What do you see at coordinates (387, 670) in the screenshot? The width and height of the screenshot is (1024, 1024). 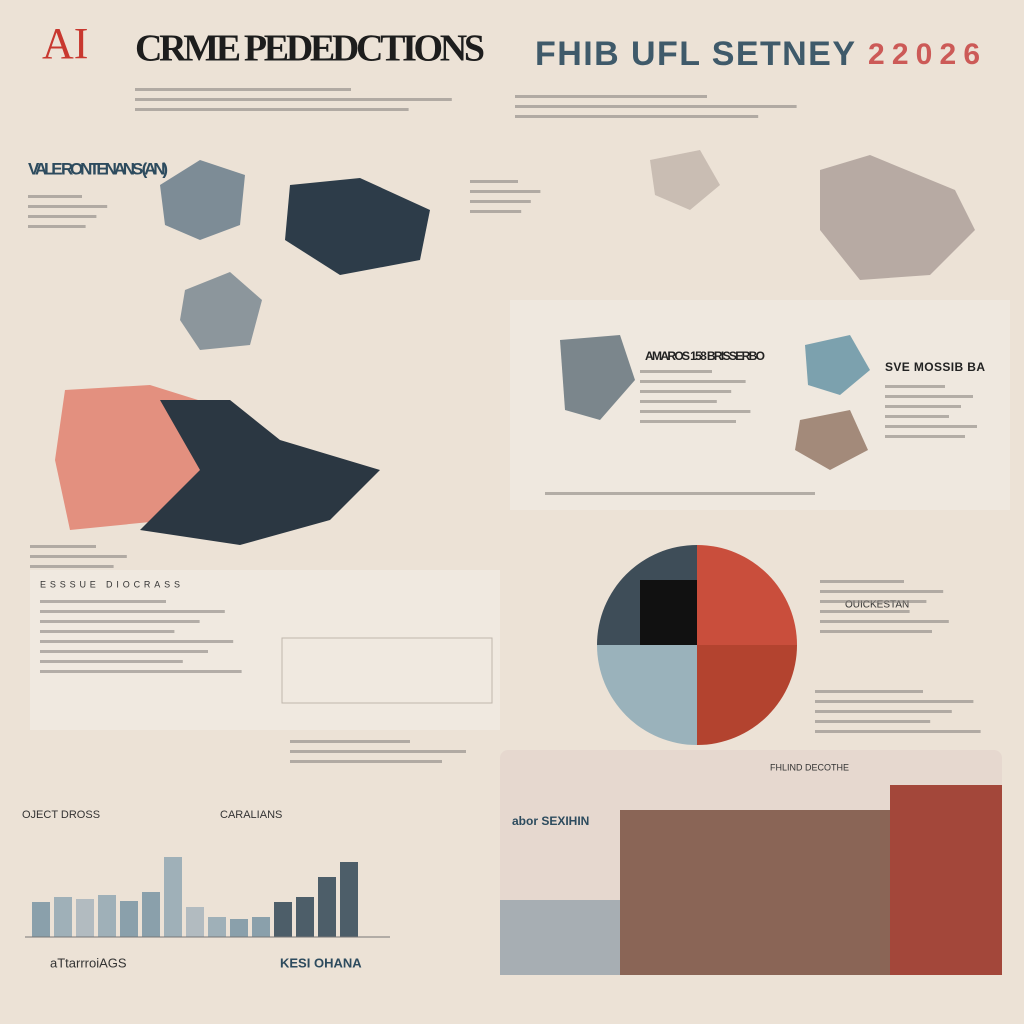 I see `table-frame` at bounding box center [387, 670].